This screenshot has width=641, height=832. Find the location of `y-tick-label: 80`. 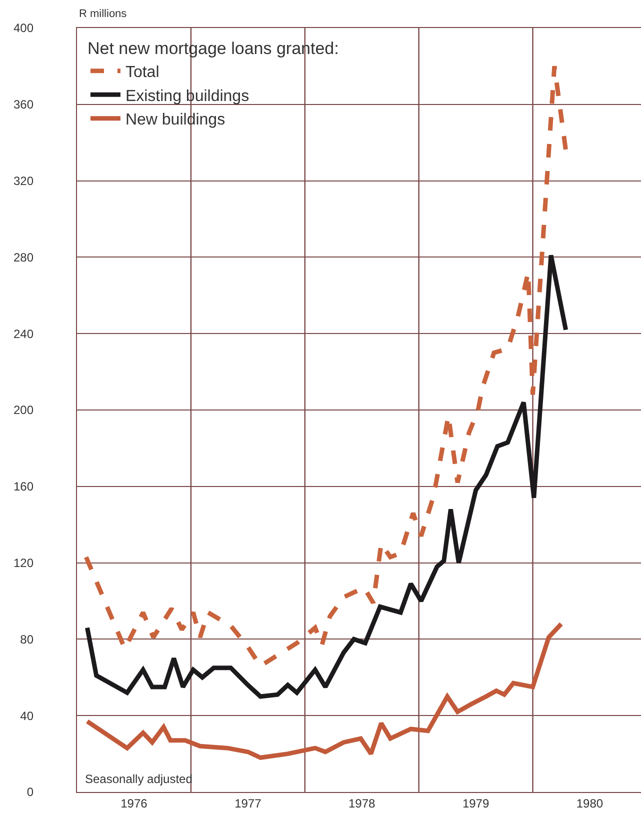

y-tick-label: 80 is located at coordinates (27, 639).